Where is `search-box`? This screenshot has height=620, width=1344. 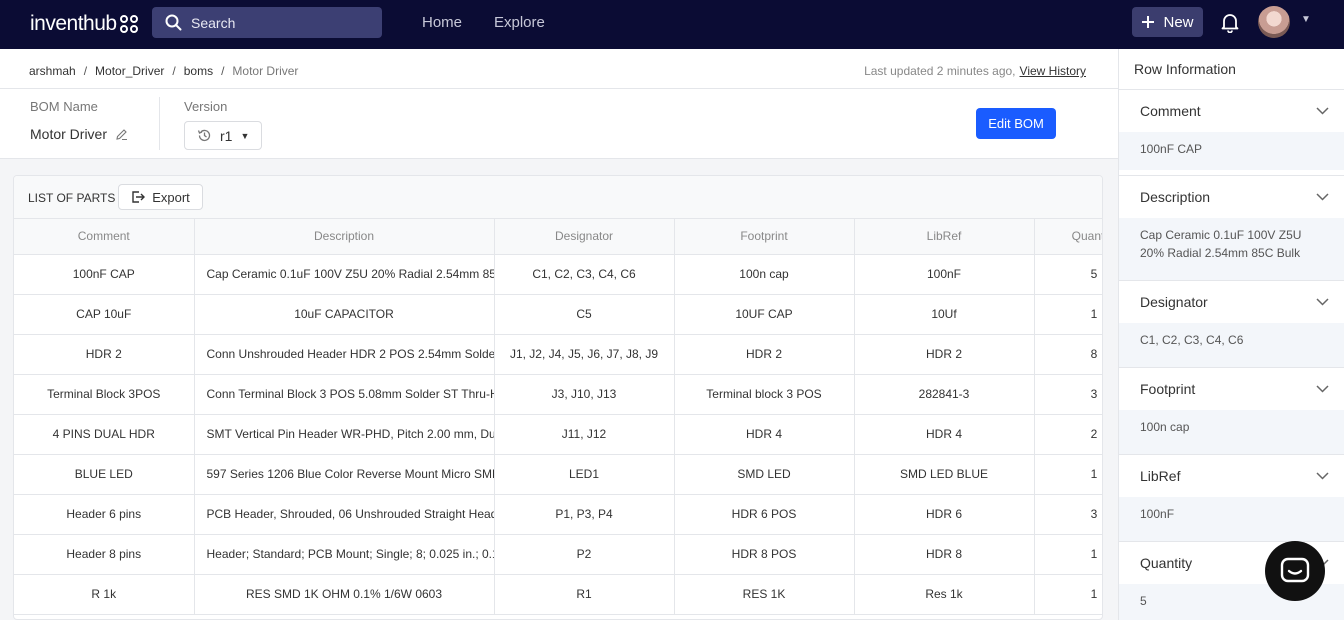 search-box is located at coordinates (267, 22).